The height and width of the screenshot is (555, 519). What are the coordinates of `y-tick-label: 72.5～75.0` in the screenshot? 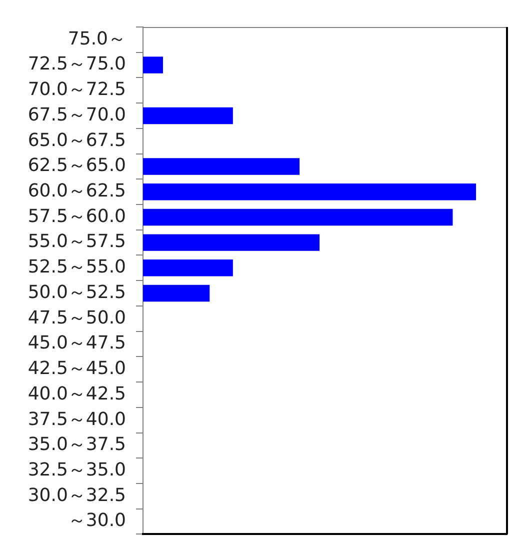 It's located at (77, 64).